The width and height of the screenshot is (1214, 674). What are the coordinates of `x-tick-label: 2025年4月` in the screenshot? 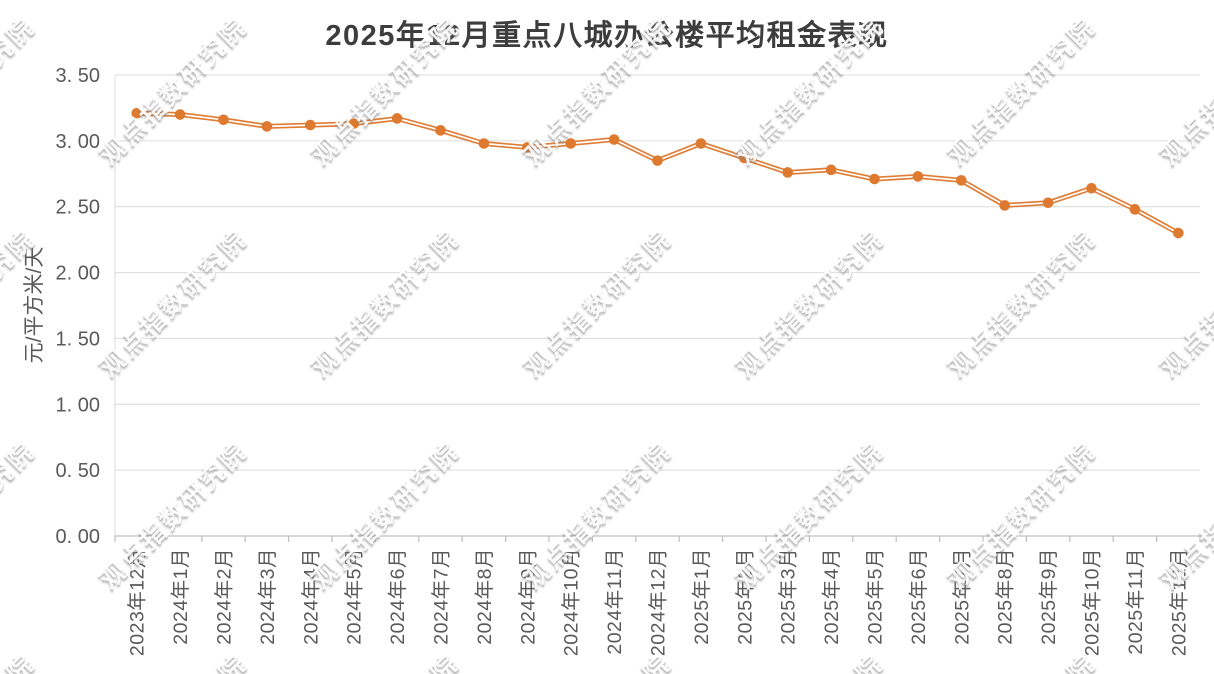 It's located at (832, 596).